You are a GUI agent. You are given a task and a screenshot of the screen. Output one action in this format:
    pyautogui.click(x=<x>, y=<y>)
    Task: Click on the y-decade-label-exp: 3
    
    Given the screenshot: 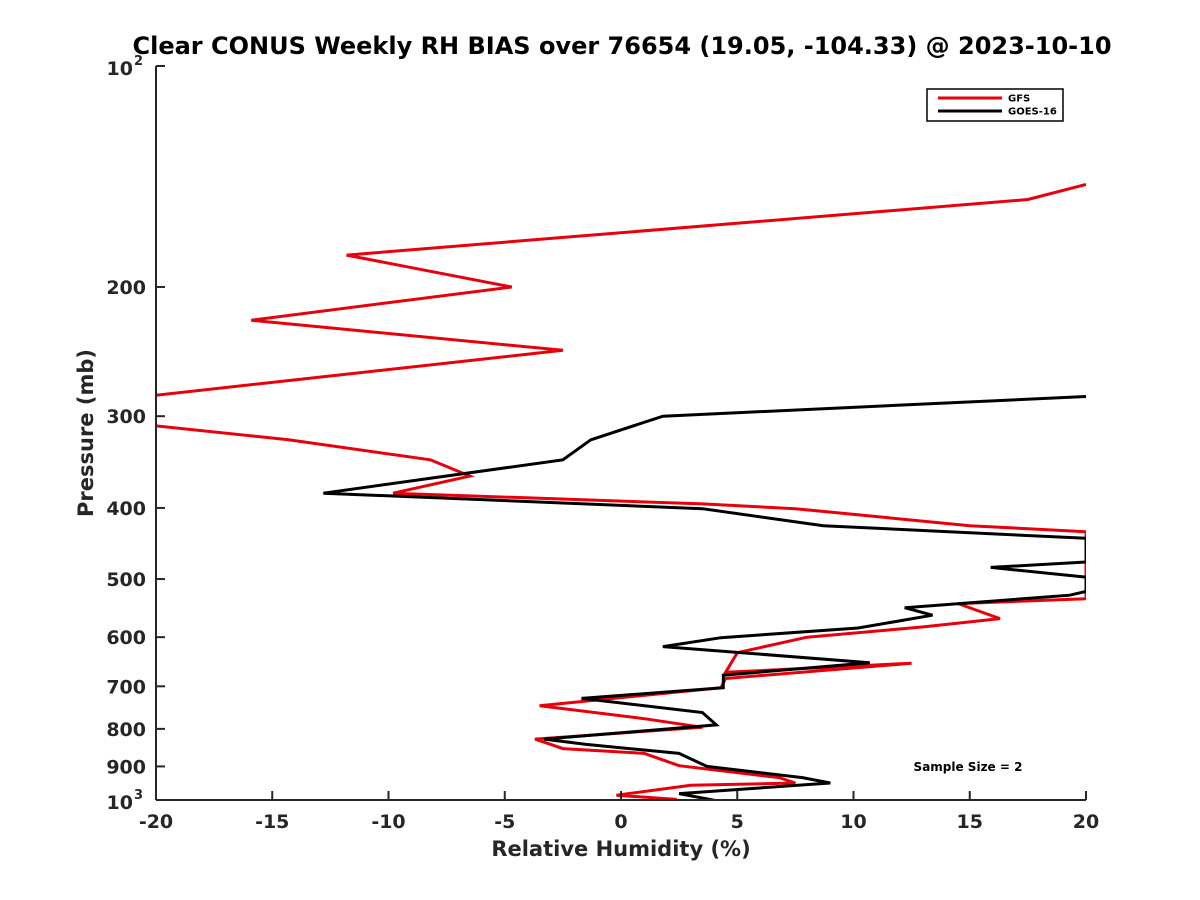 What is the action you would take?
    pyautogui.click(x=138, y=795)
    